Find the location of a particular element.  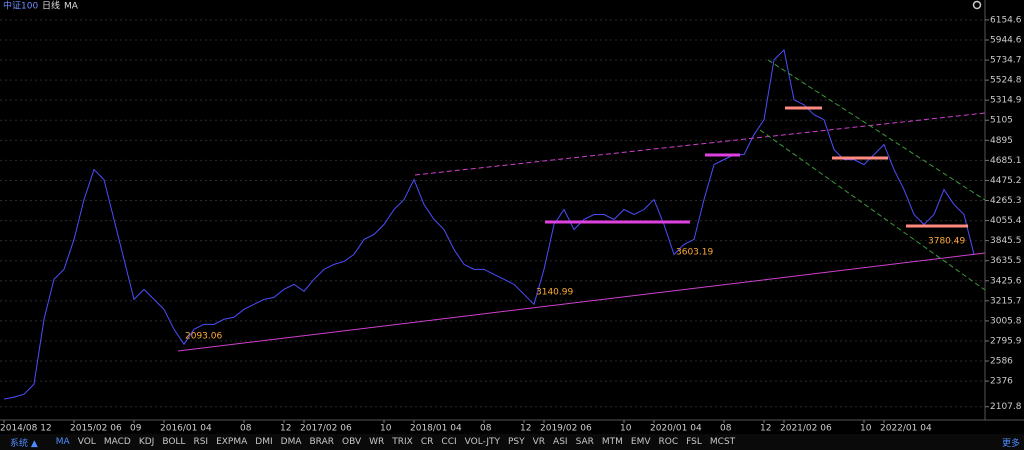

tab: SAR is located at coordinates (584, 442).